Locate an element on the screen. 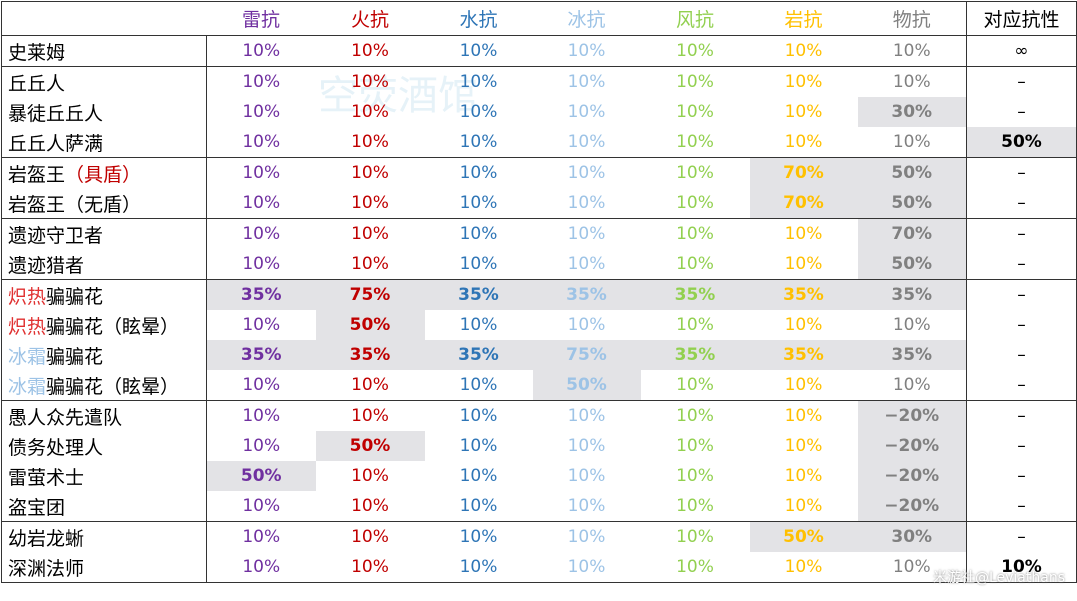 The width and height of the screenshot is (1077, 601). value-cell: ∞ is located at coordinates (1021, 51).